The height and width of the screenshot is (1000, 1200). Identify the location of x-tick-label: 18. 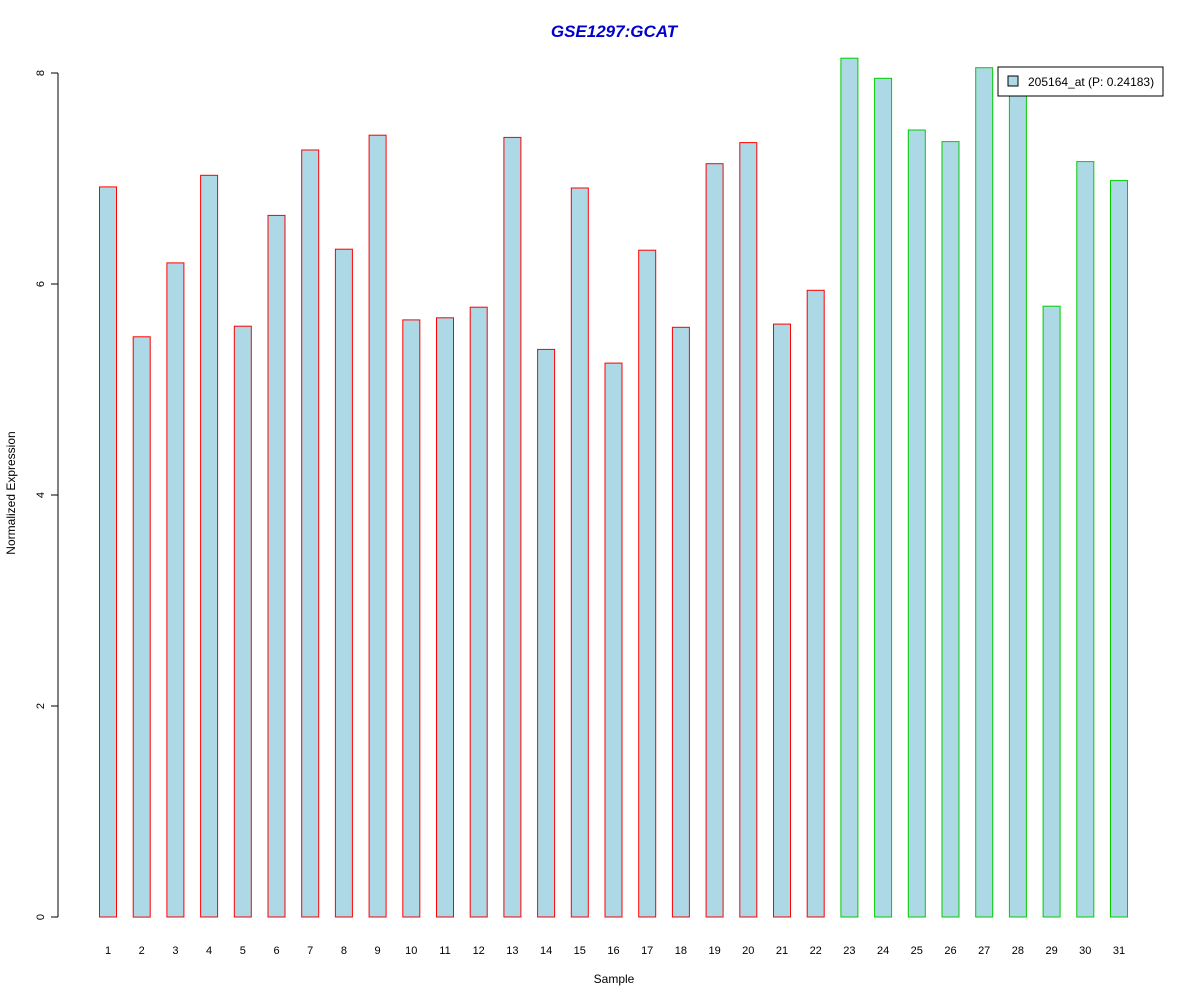
(681, 951).